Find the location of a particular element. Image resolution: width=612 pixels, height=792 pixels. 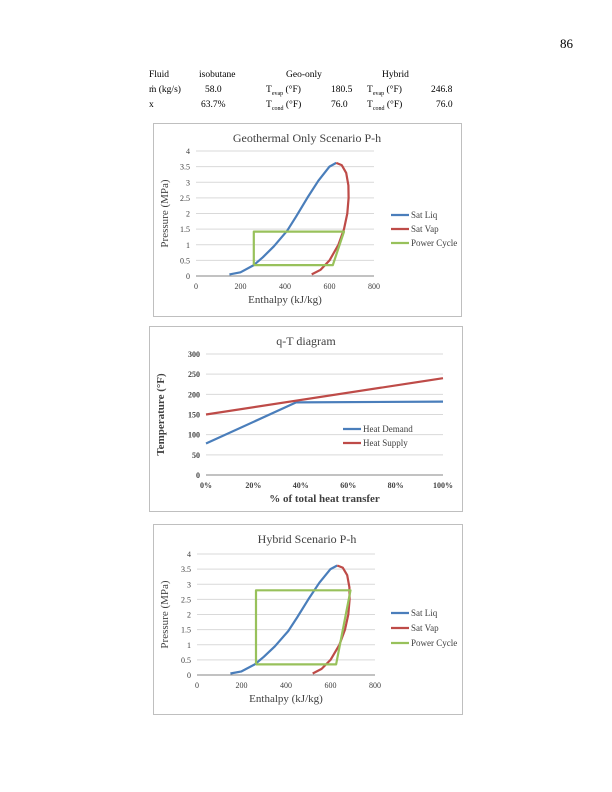

y-tick-label: 50 is located at coordinates (196, 455).